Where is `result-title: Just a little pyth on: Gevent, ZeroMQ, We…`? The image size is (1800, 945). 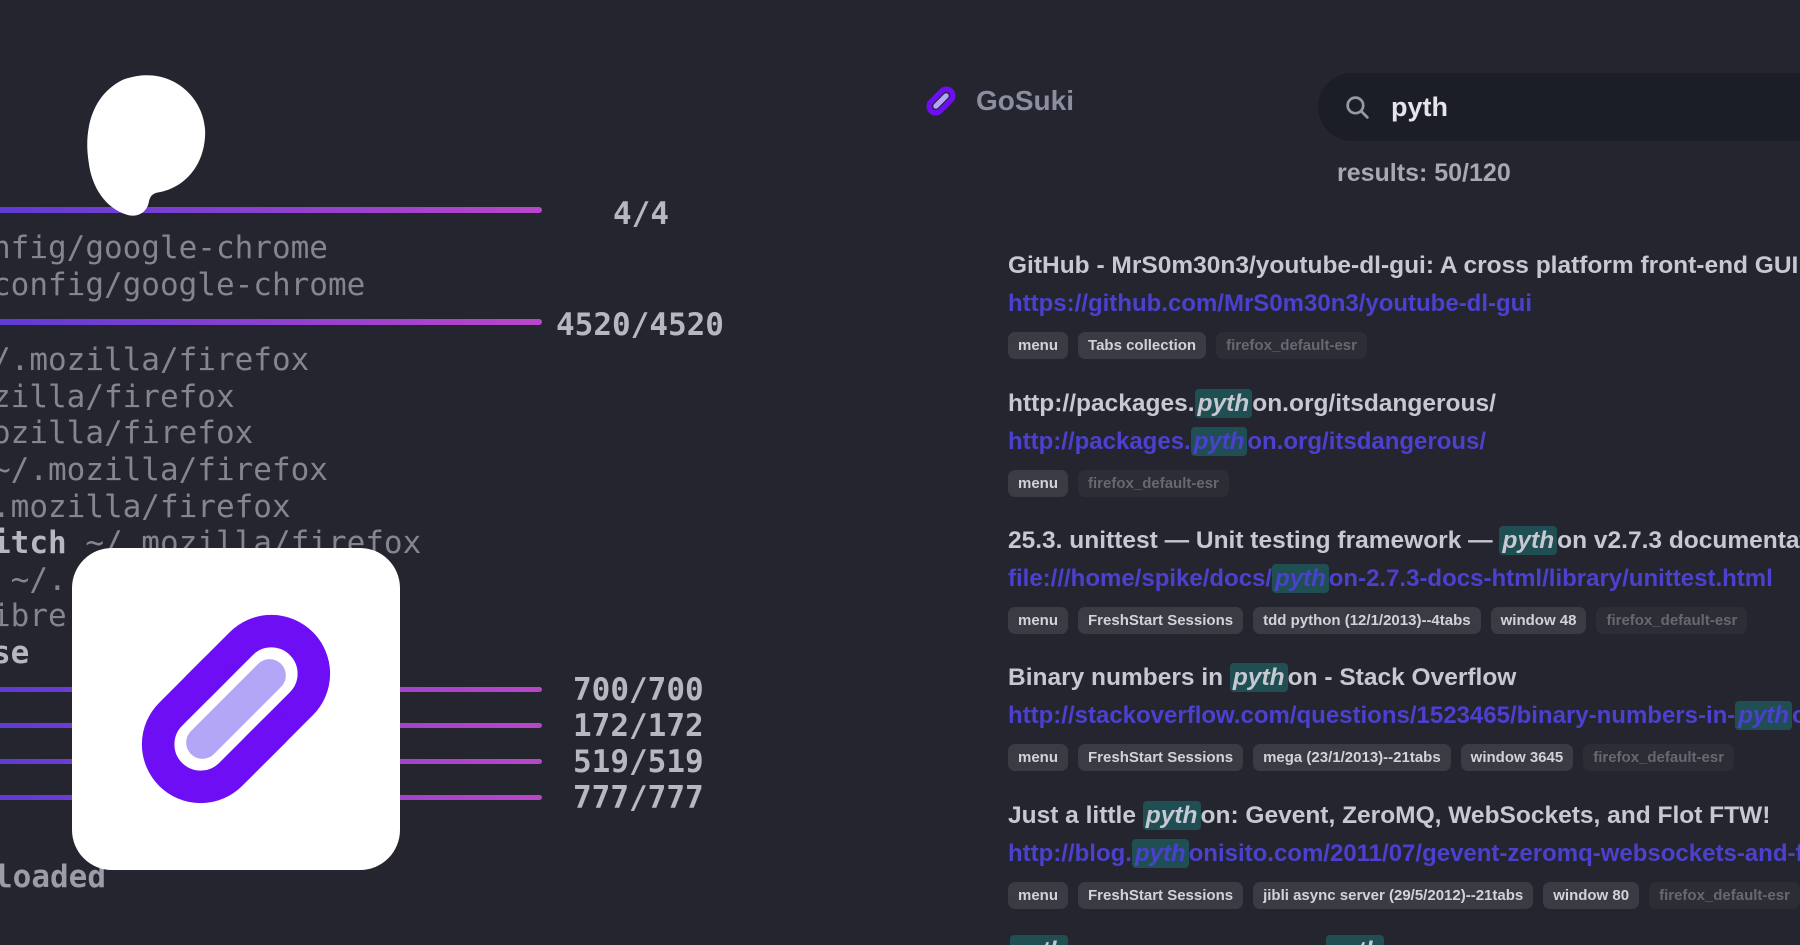
result-title: Just a little pyth on: Gevent, ZeroMQ, We… is located at coordinates (1404, 816).